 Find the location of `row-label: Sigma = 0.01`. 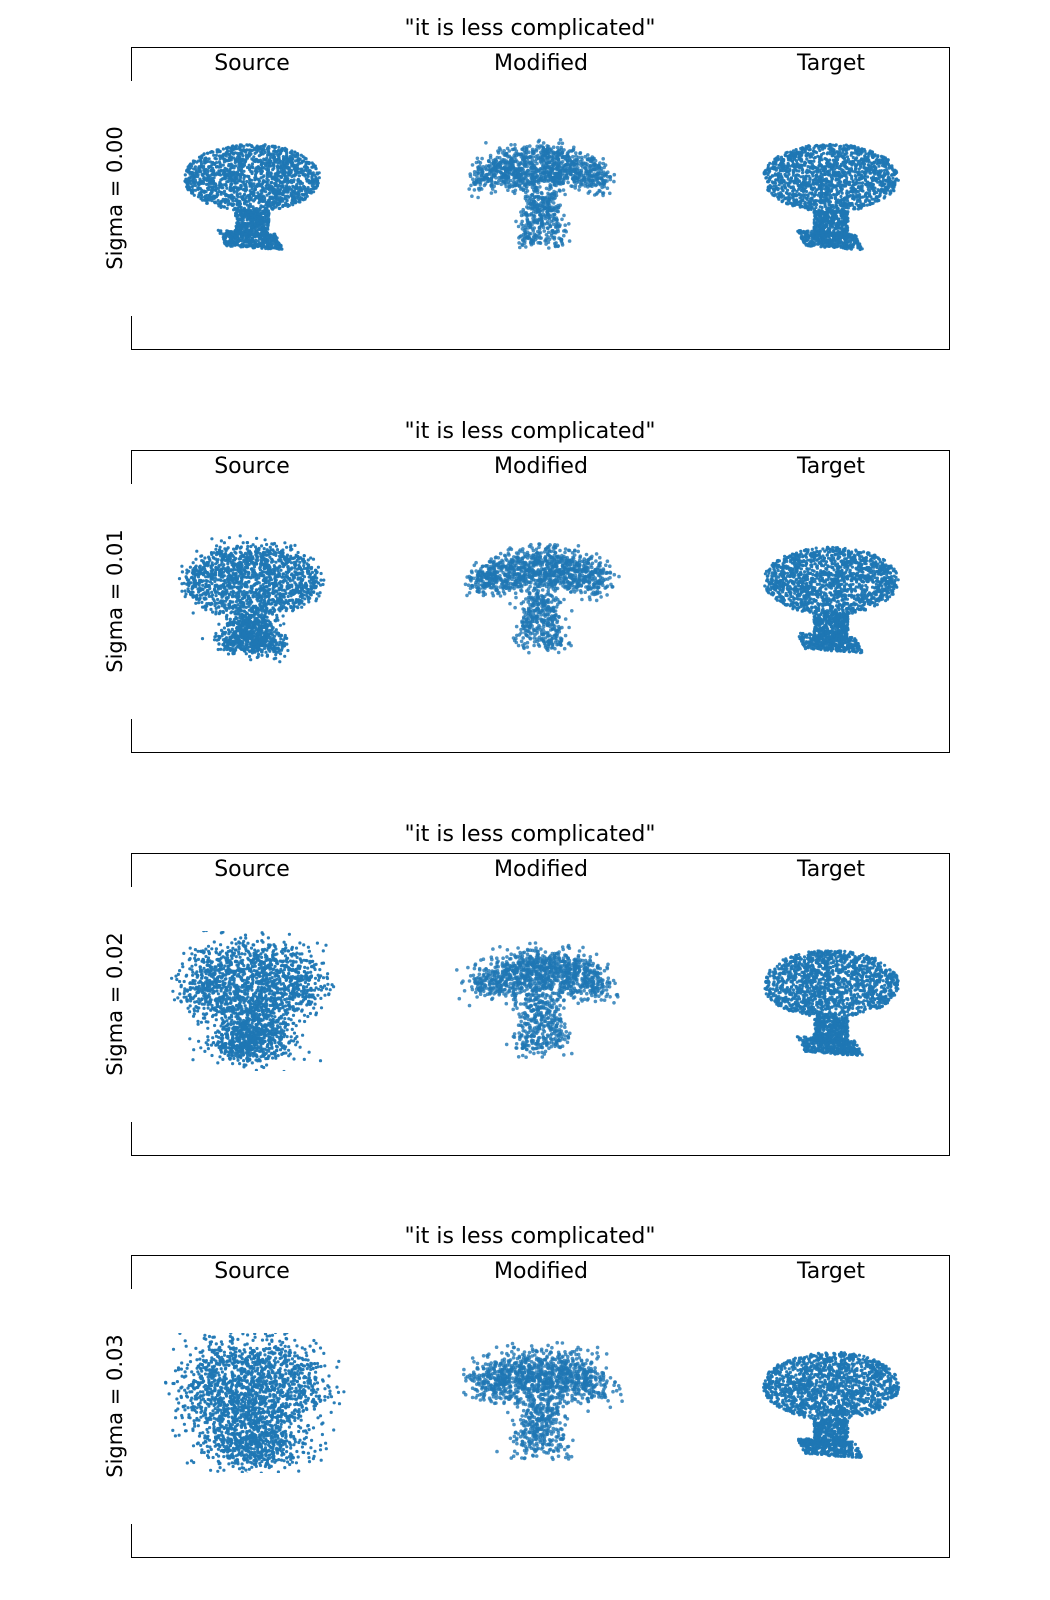

row-label: Sigma = 0.01 is located at coordinates (115, 601).